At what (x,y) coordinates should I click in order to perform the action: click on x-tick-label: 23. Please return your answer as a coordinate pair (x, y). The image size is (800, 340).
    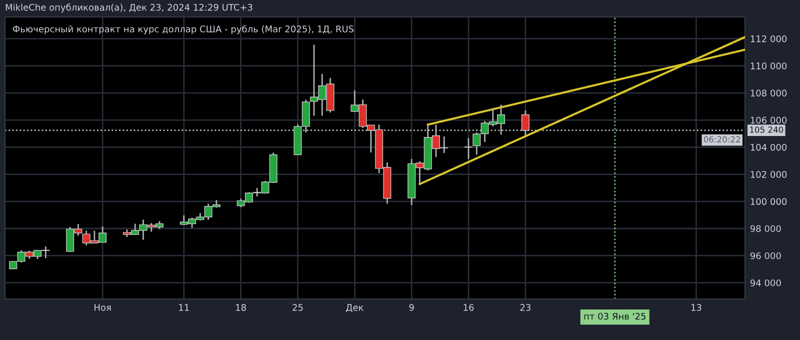
    Looking at the image, I should click on (525, 307).